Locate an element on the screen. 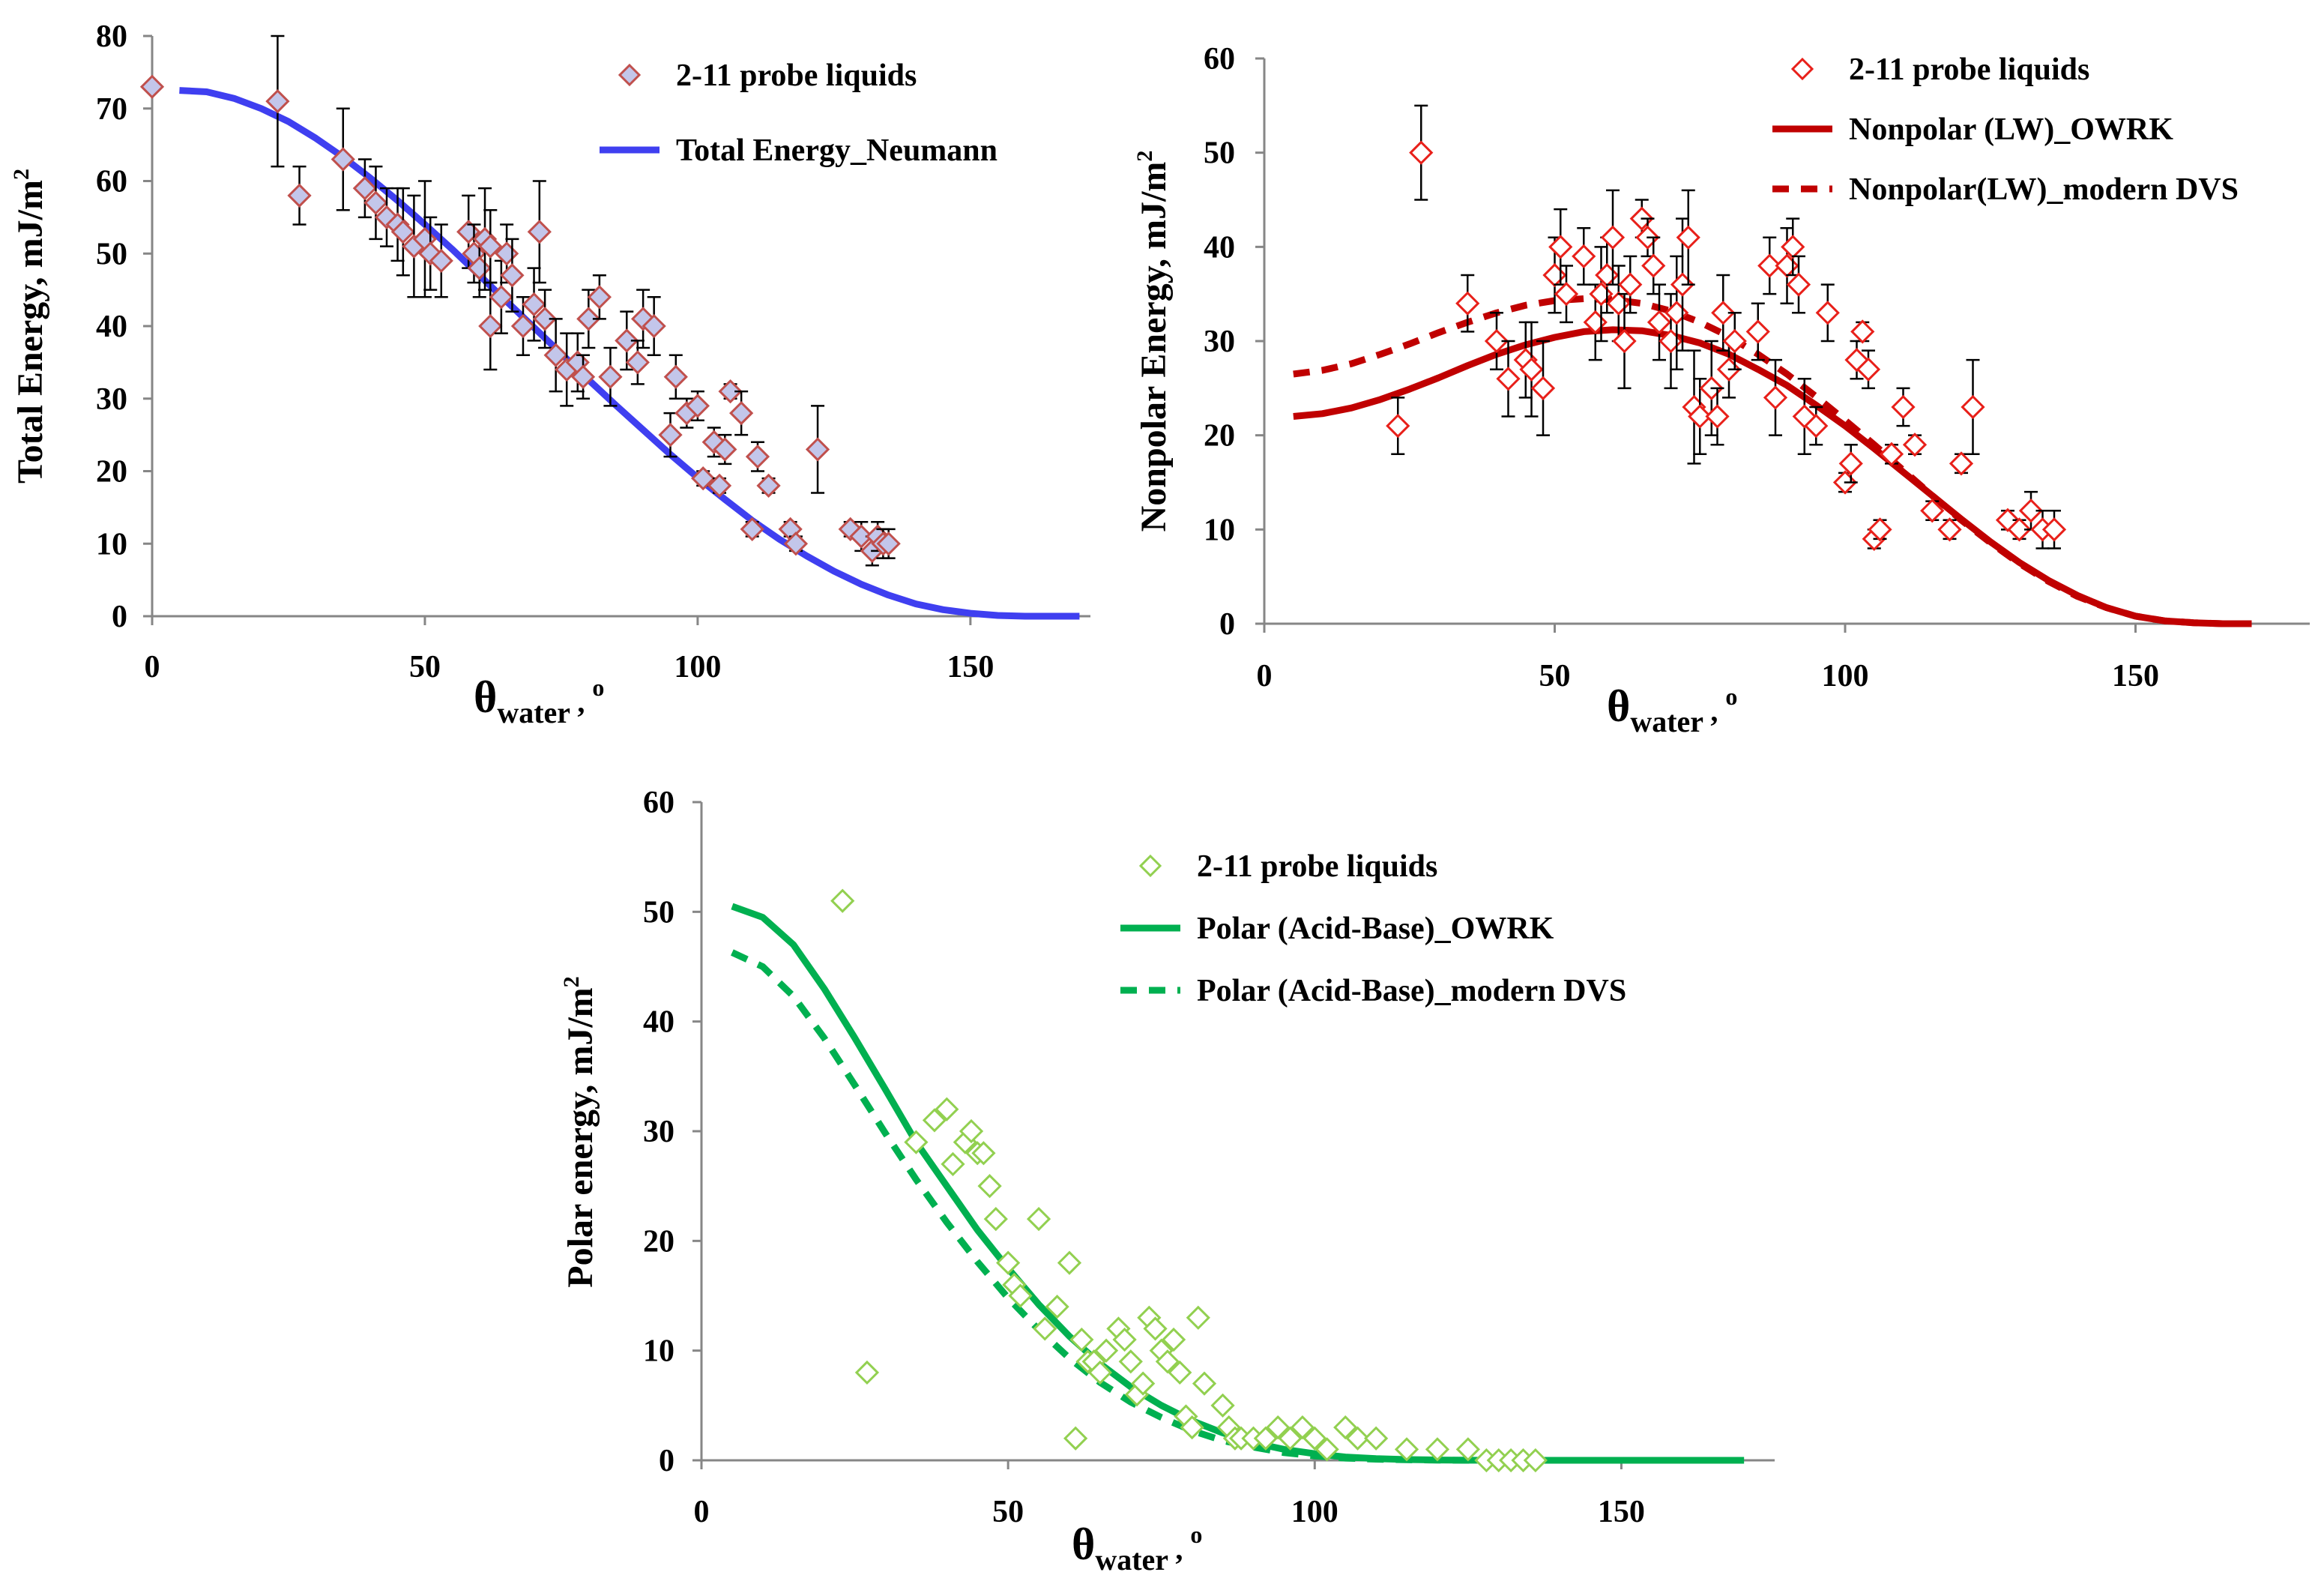 This screenshot has width=2324, height=1584. x-axis-title: θwater , o is located at coordinates (1672, 709).